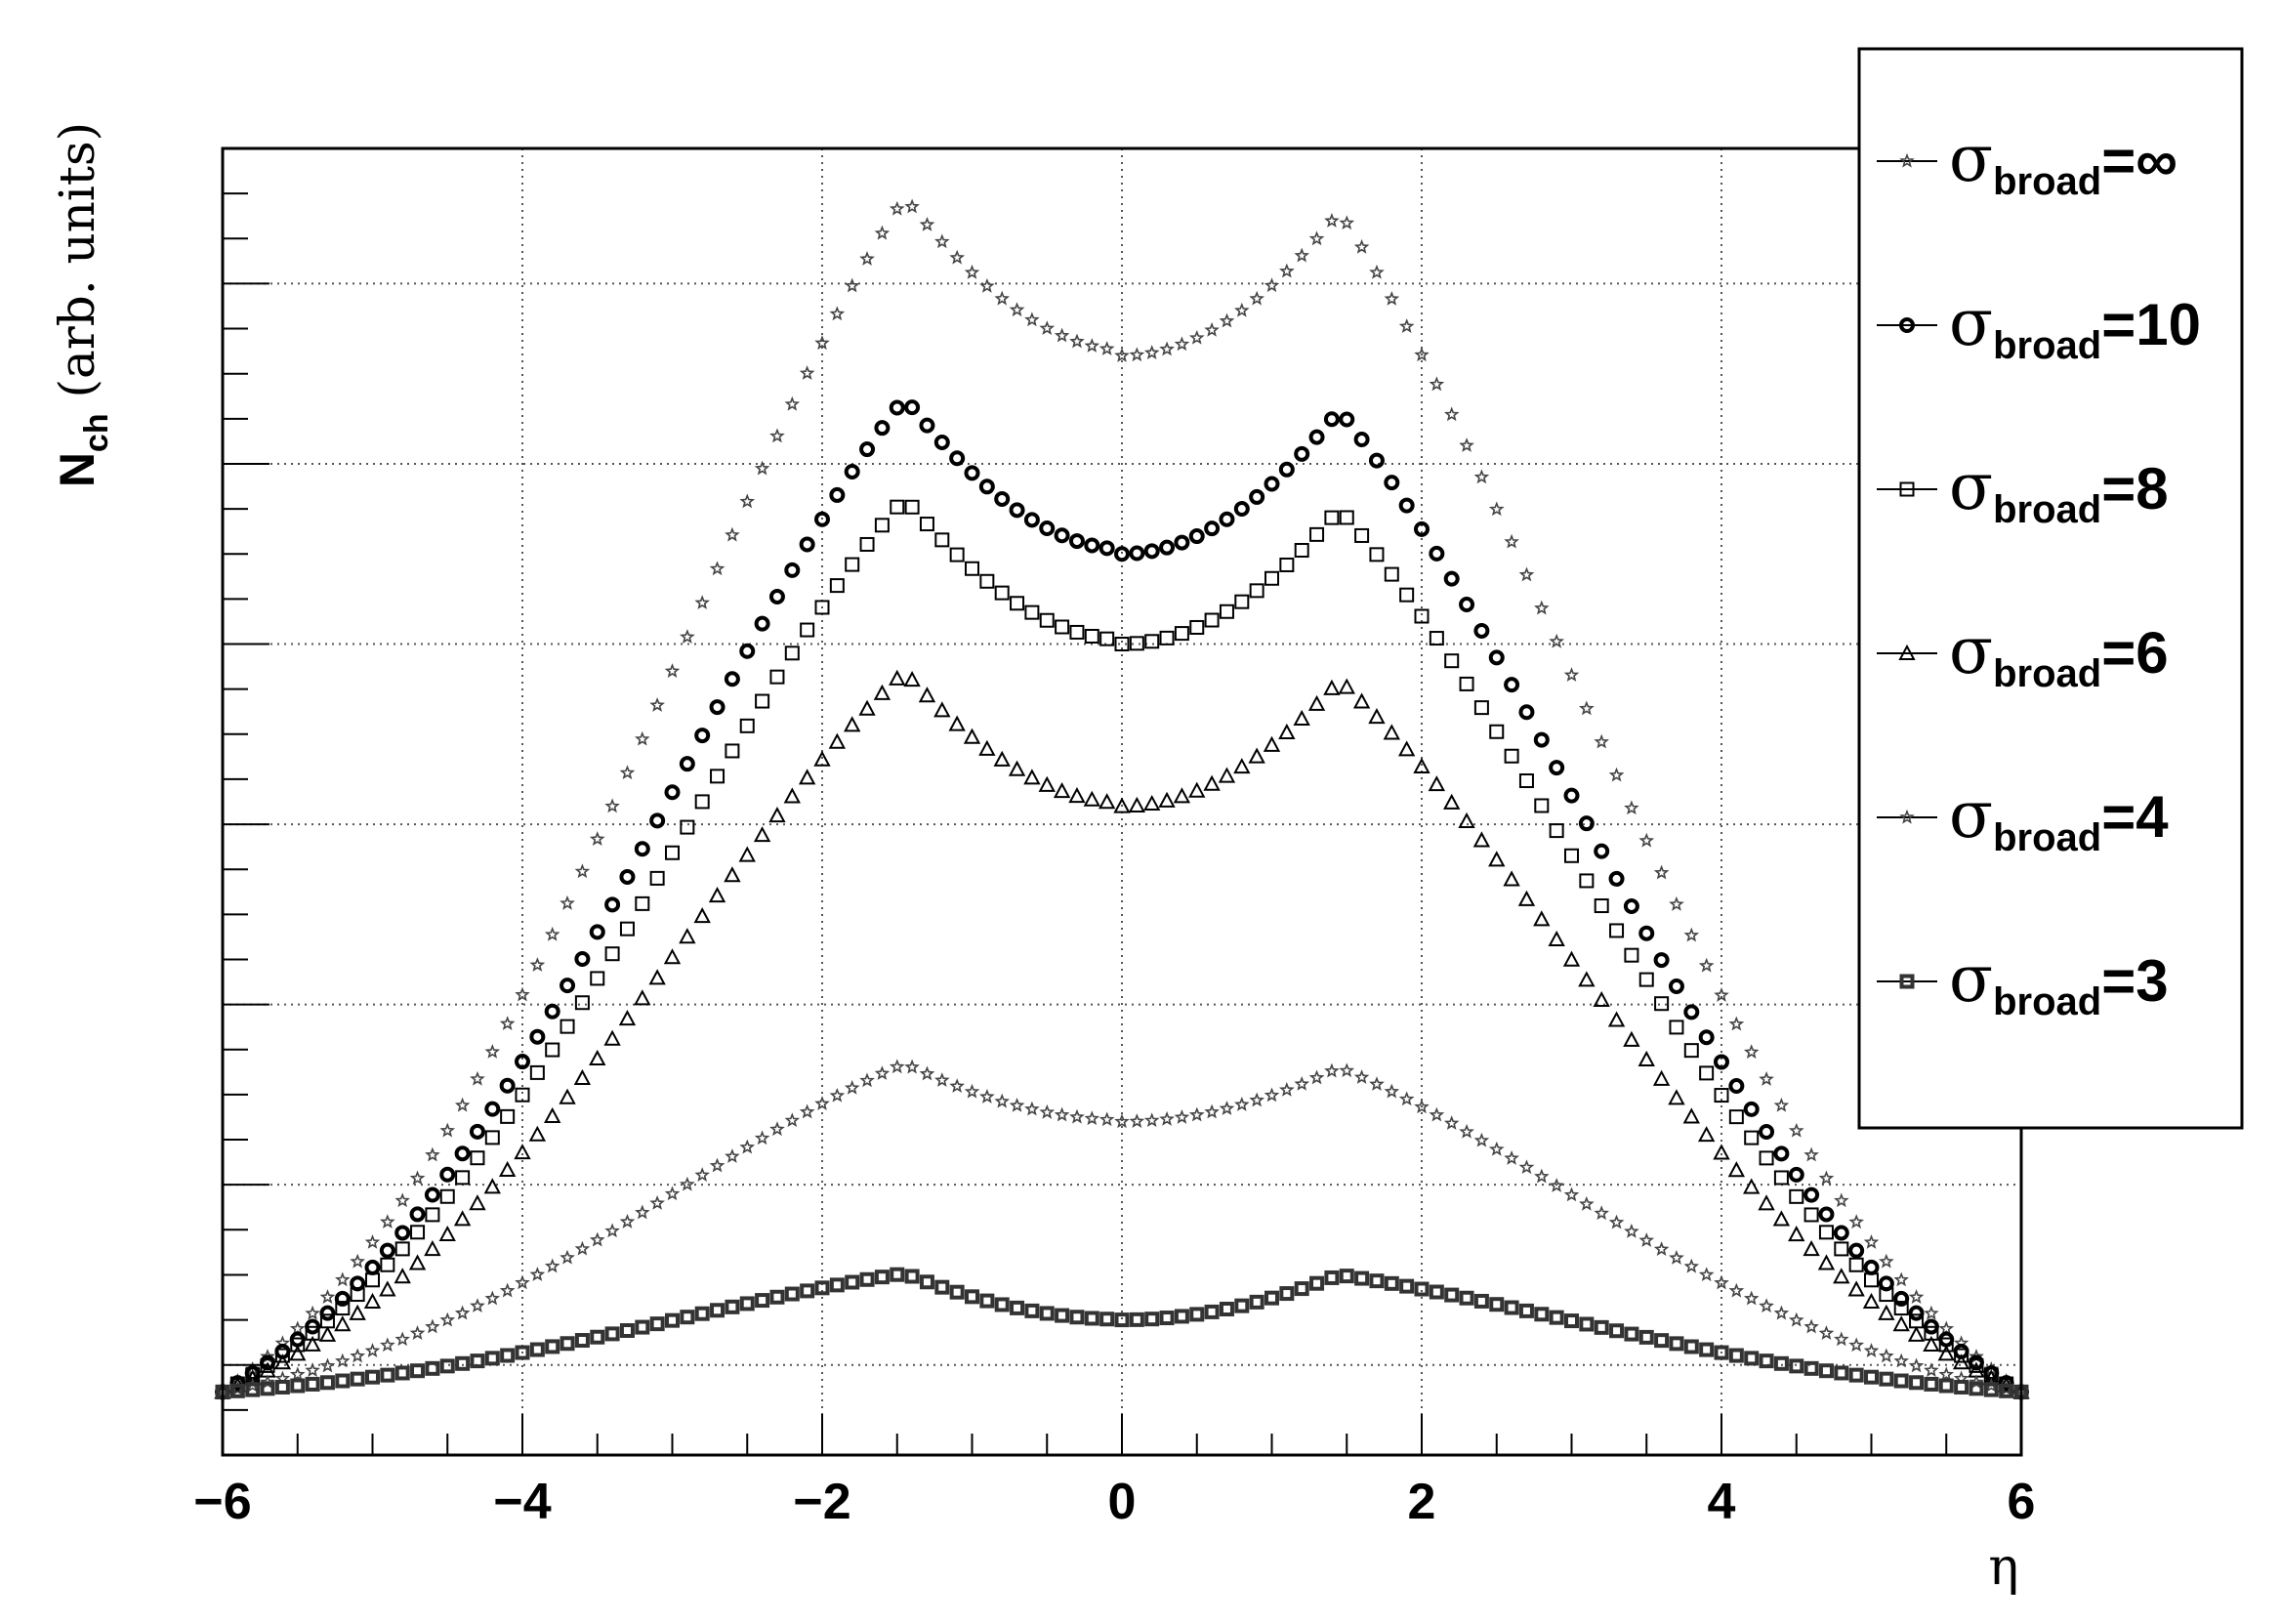  Describe the element at coordinates (1722, 1502) in the screenshot. I see `x-tick-label: 4` at that location.